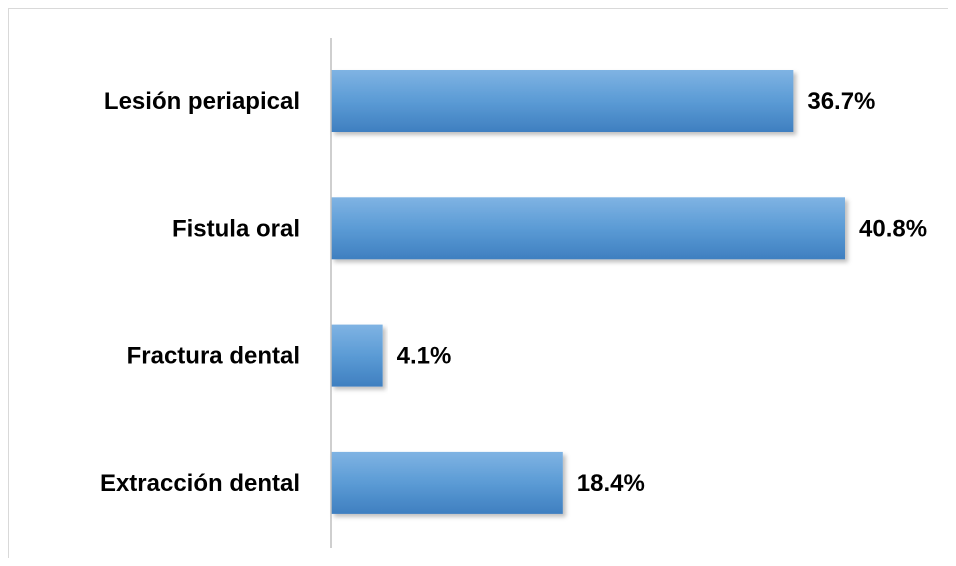 The width and height of the screenshot is (956, 566). What do you see at coordinates (841, 101) in the screenshot?
I see `value-label-lesion-periapical: 36.7%` at bounding box center [841, 101].